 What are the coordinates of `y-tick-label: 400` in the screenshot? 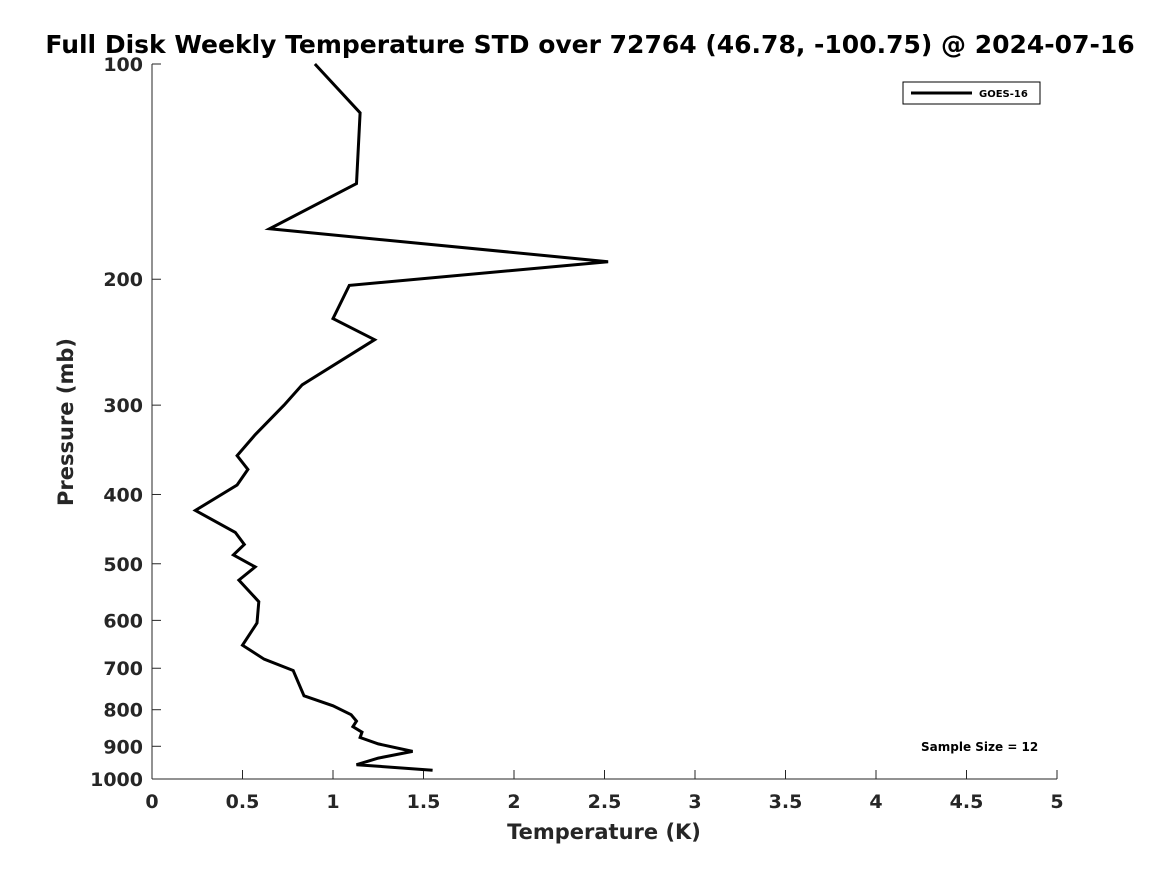 It's located at (123, 495).